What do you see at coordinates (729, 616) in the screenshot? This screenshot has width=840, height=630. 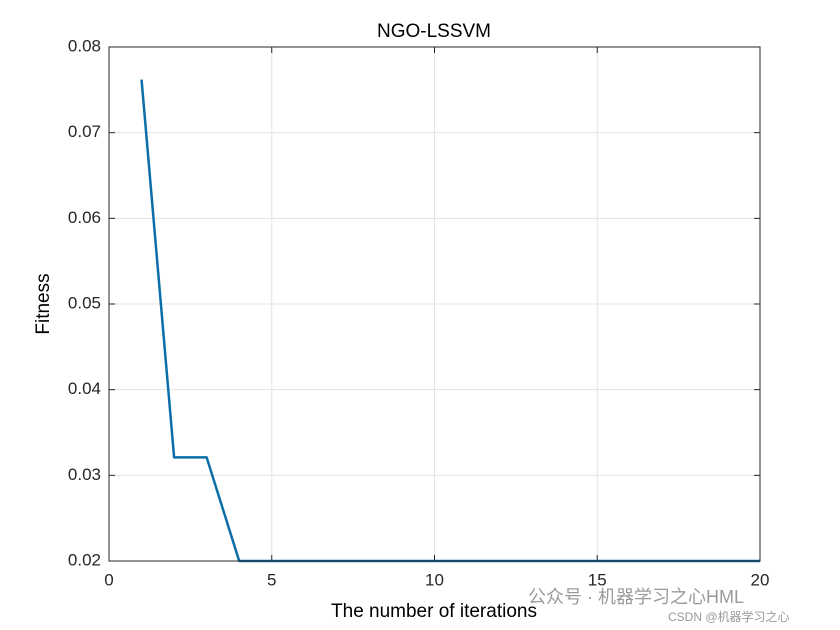 I see `watermark: CSDN @机器学习之心` at bounding box center [729, 616].